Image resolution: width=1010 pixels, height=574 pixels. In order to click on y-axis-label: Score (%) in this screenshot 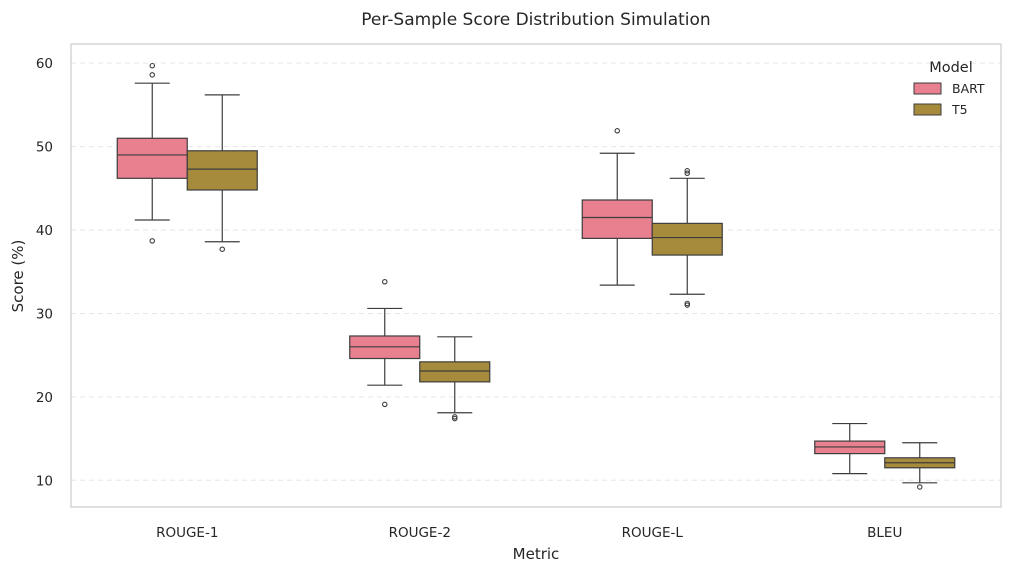, I will do `click(18, 276)`.